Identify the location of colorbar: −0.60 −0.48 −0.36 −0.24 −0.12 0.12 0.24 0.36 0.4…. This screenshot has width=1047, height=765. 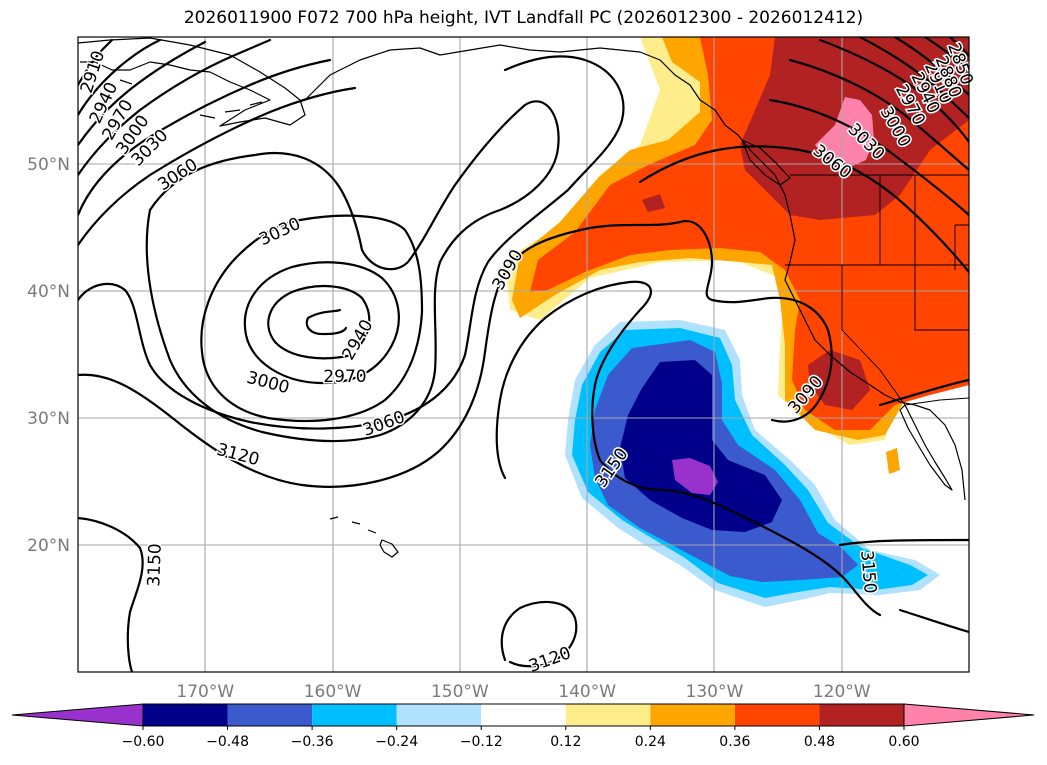
(523, 726).